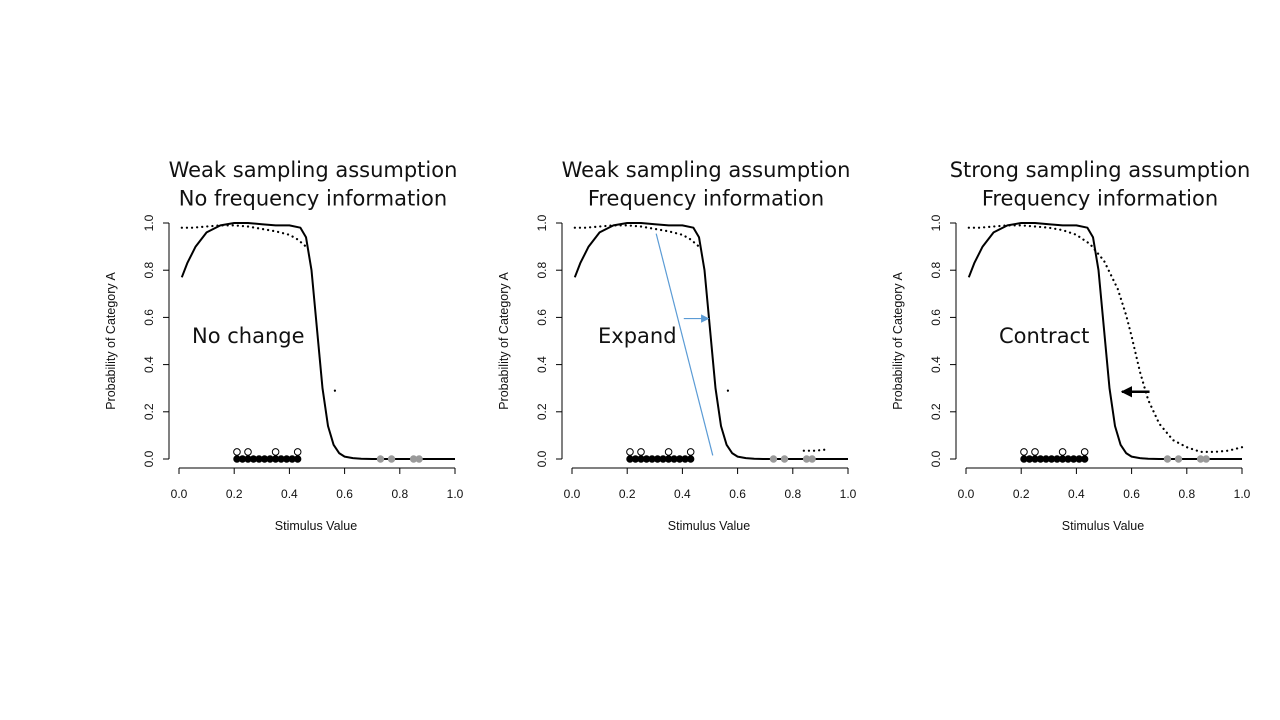  I want to click on panel-annotation: No change, so click(248, 336).